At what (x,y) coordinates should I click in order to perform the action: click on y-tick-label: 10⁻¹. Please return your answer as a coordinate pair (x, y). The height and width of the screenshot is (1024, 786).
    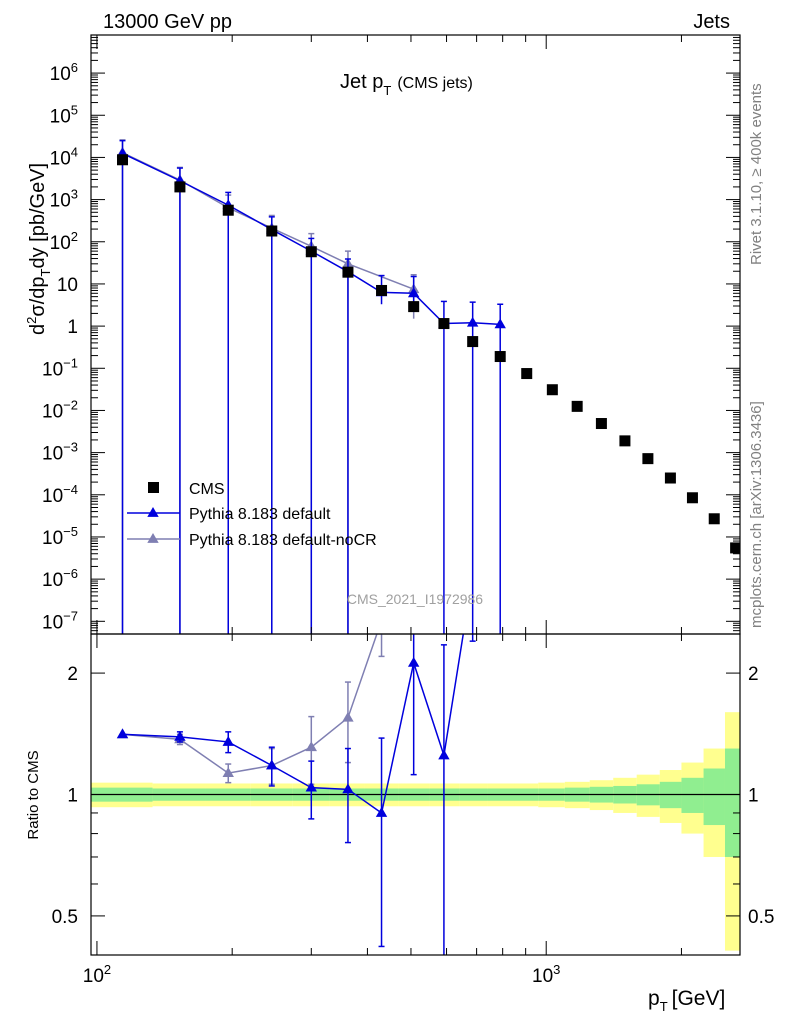
    Looking at the image, I should click on (60, 367).